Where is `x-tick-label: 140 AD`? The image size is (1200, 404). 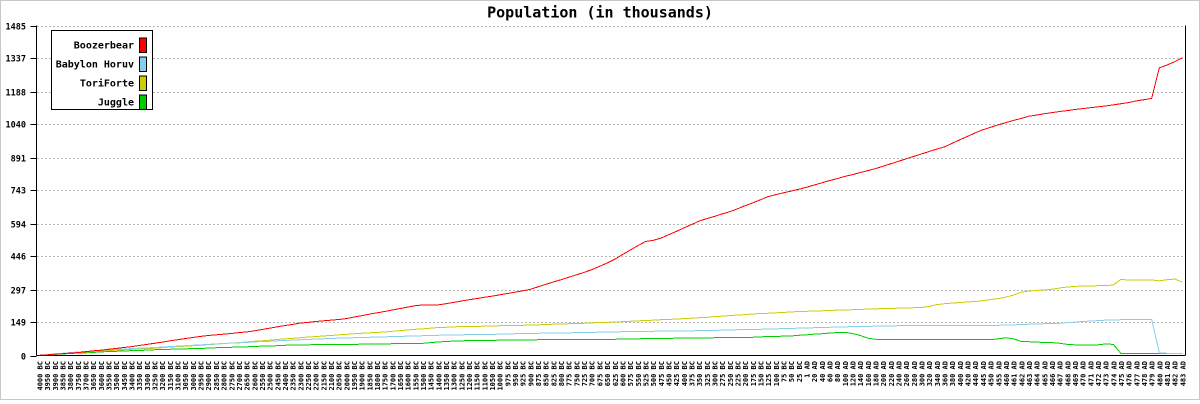 x-tick-label: 140 AD is located at coordinates (861, 373).